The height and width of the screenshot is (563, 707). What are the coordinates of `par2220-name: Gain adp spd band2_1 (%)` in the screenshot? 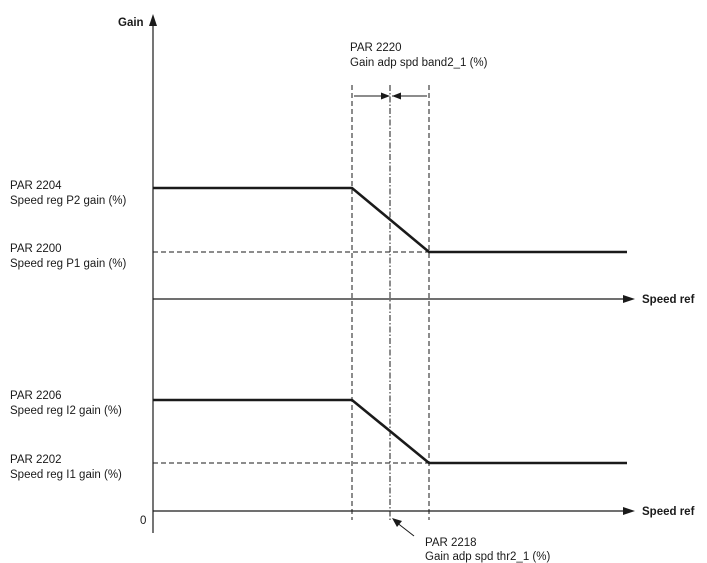 It's located at (419, 63).